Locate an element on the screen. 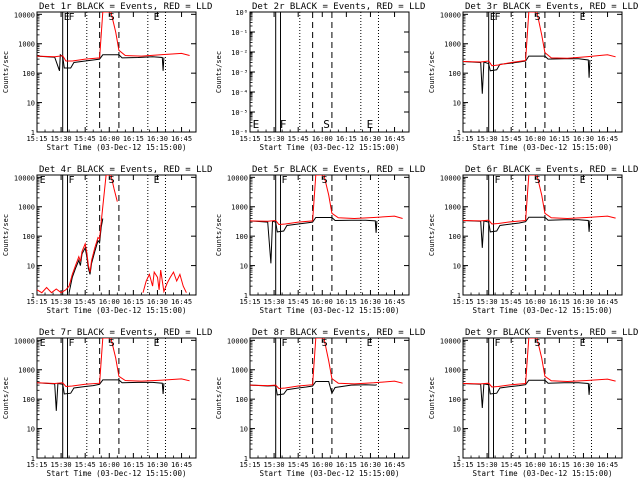 The width and height of the screenshot is (640, 480). panel-5-ylabel: Counts/sec is located at coordinates (219, 235).